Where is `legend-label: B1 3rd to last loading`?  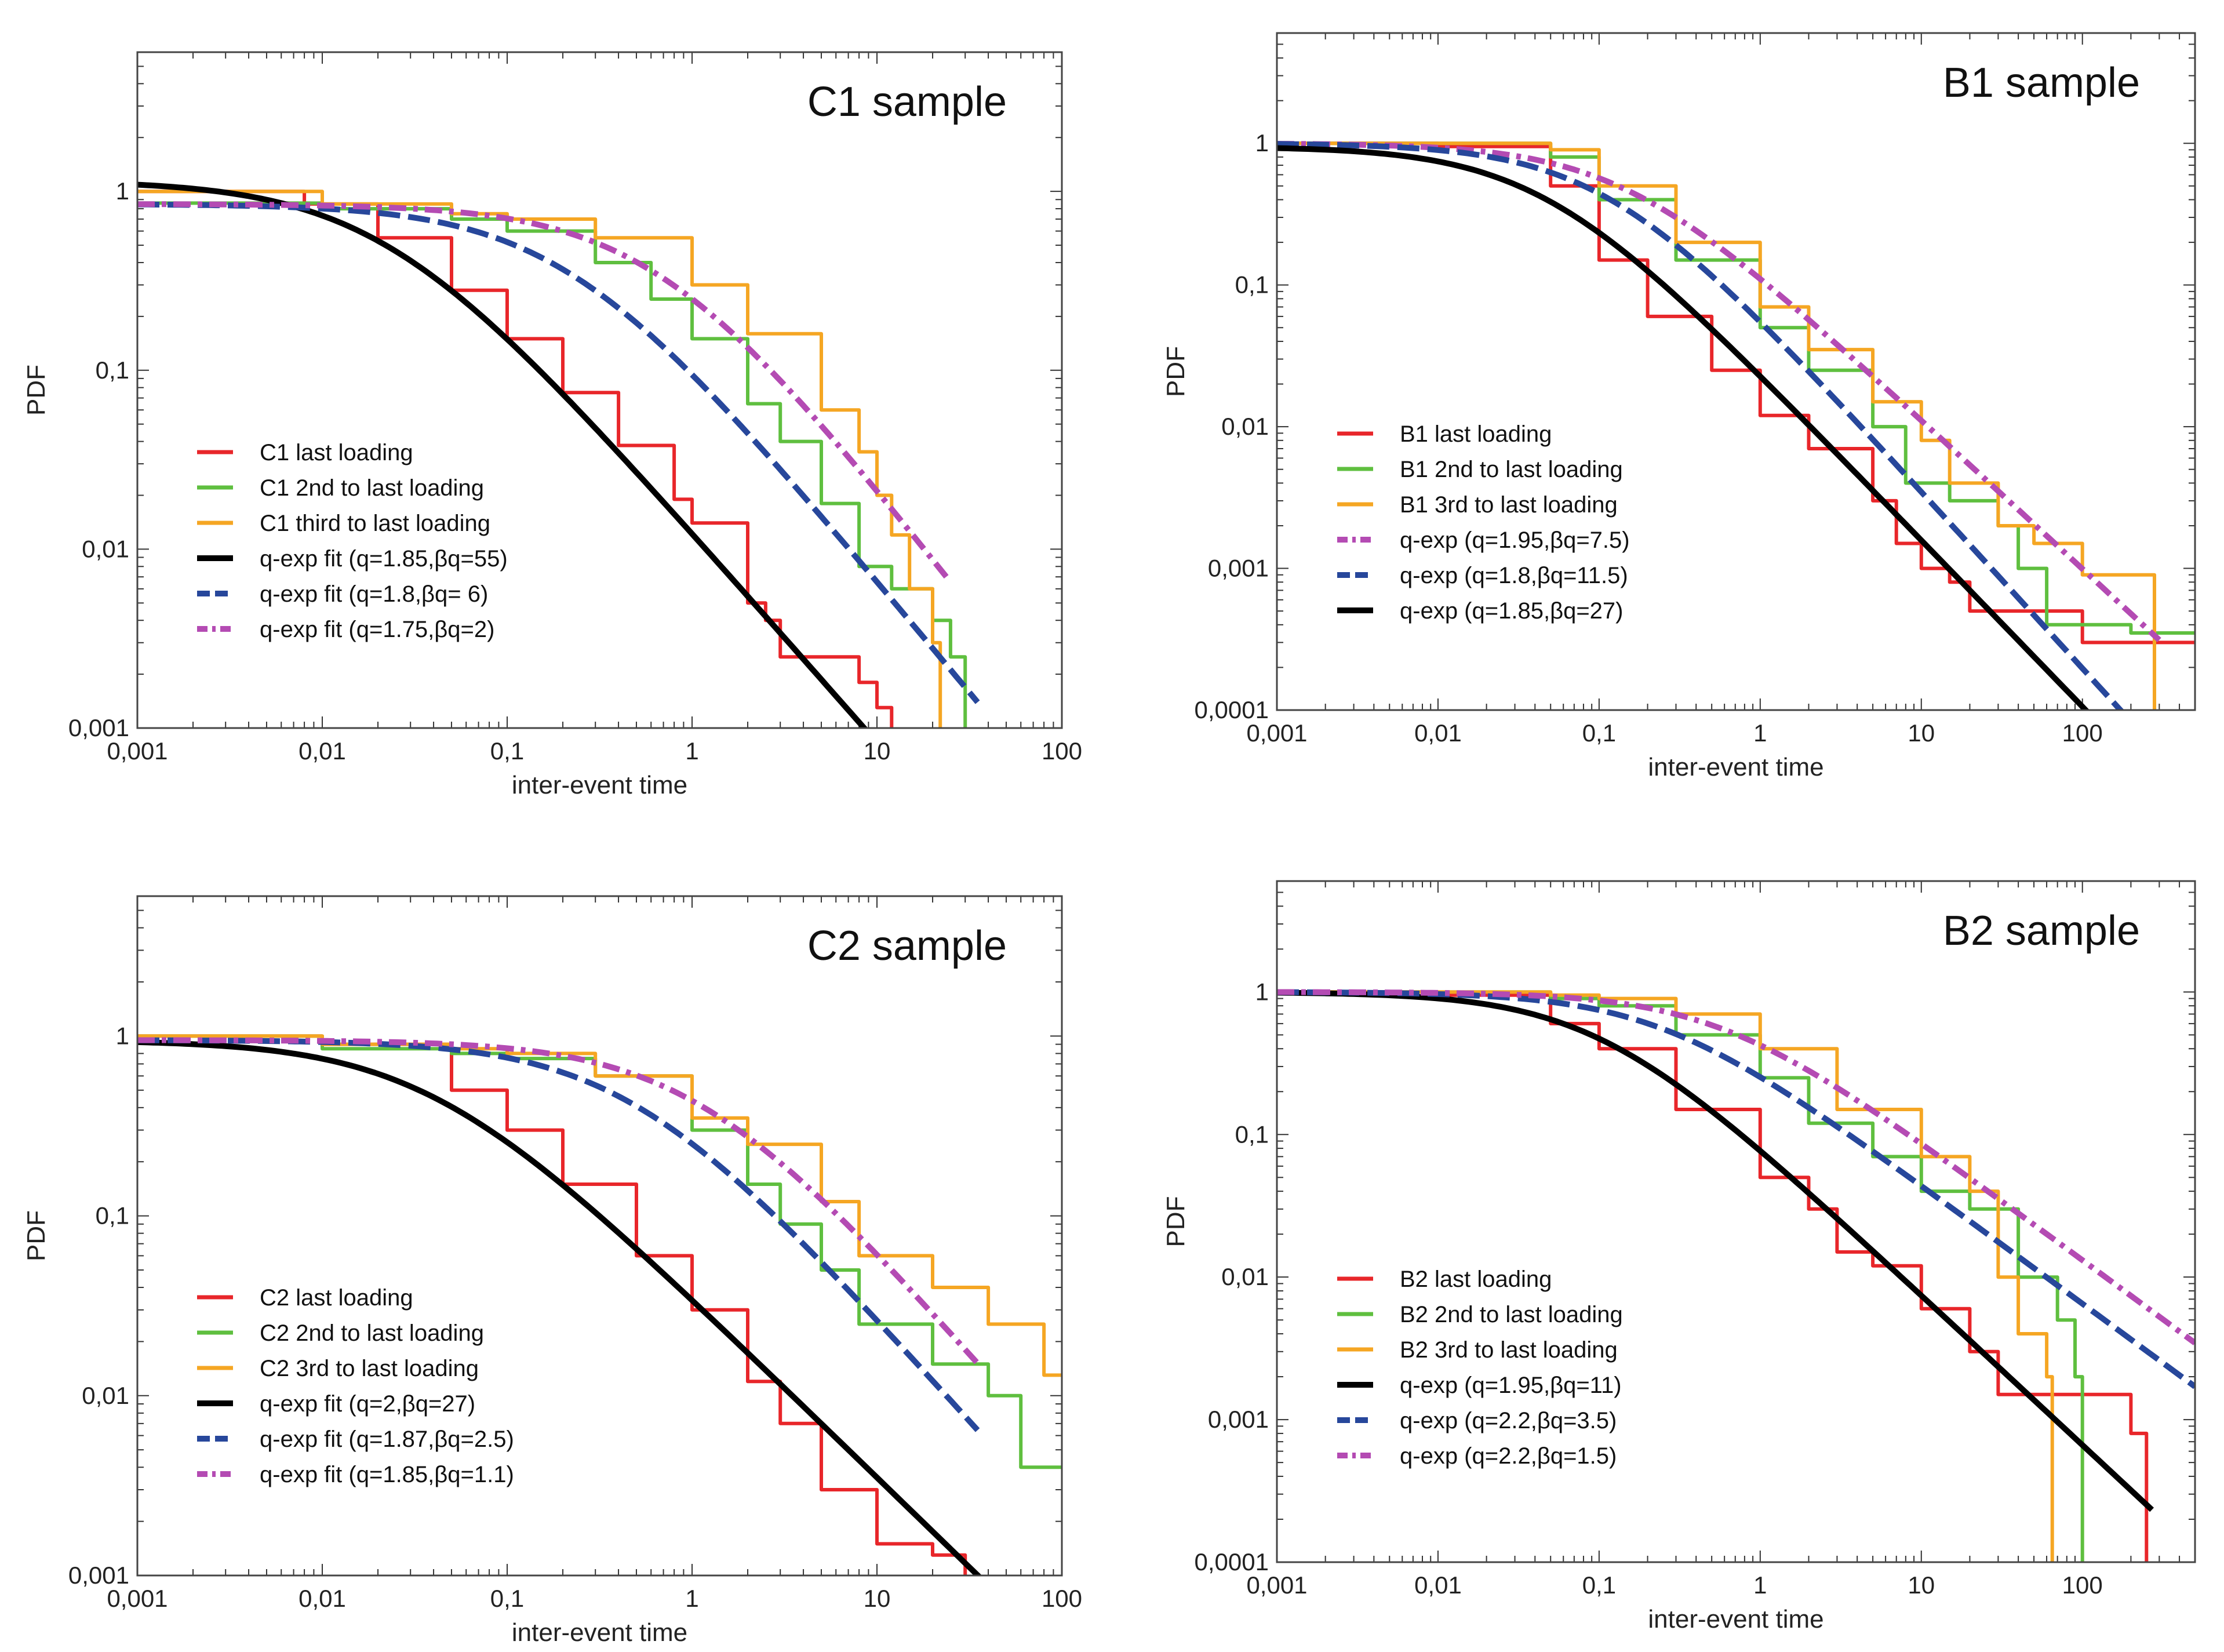 legend-label: B1 3rd to last loading is located at coordinates (1509, 505).